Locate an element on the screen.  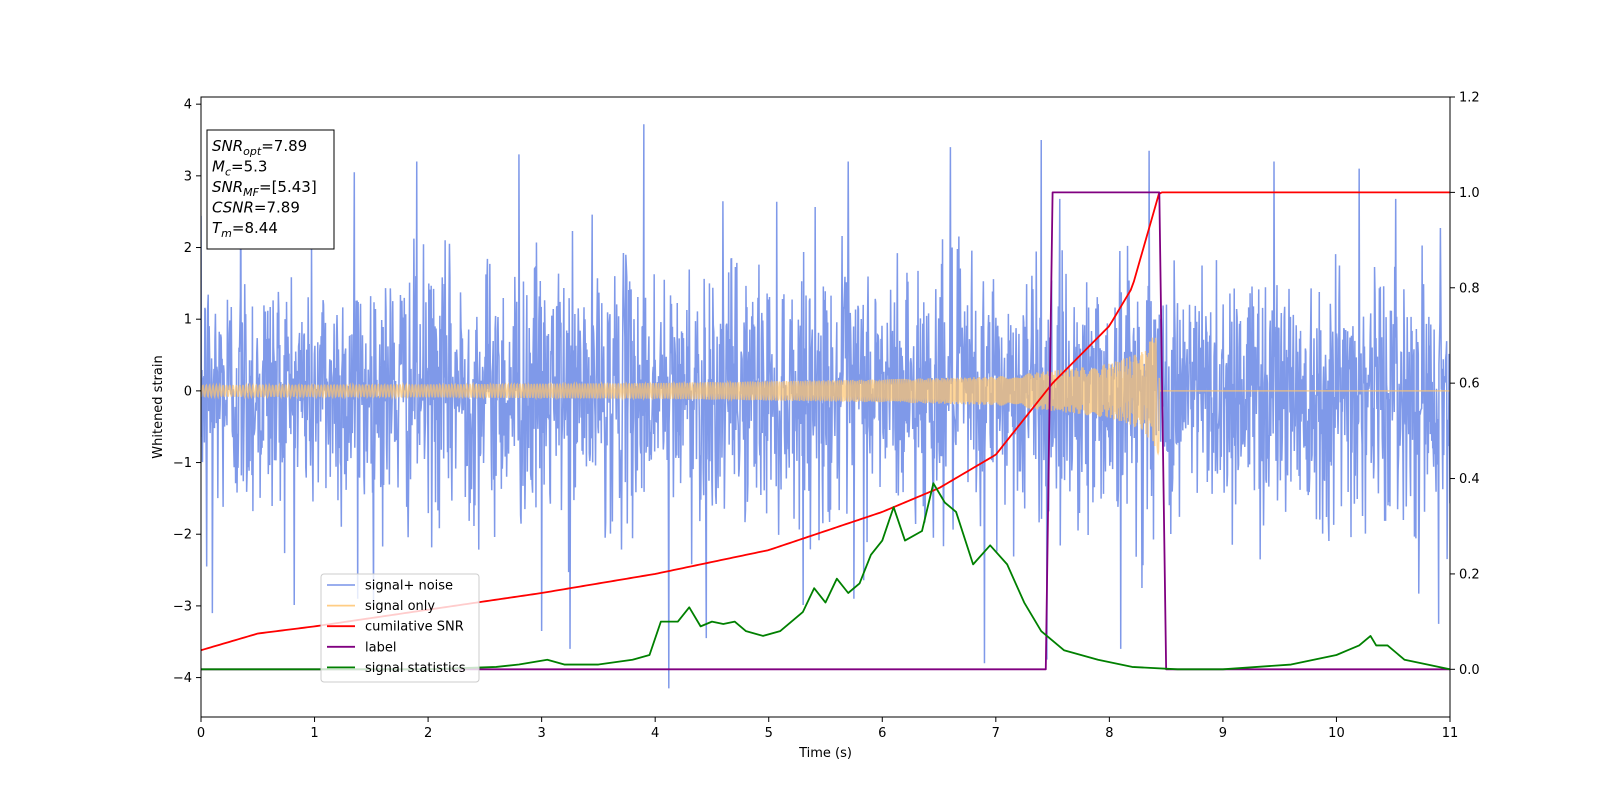
y-tick-label: 2 is located at coordinates (188, 248).